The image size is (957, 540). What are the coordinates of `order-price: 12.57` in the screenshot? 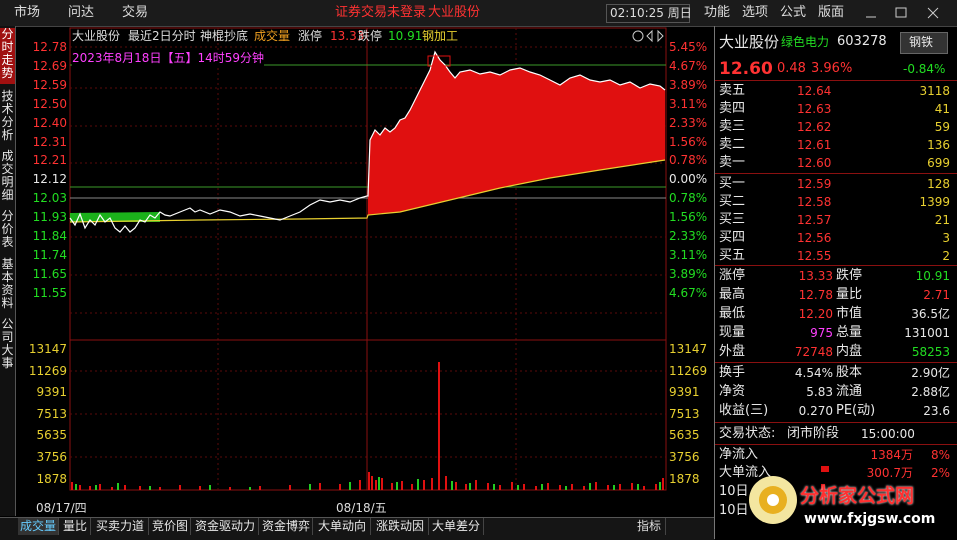 It's located at (814, 220).